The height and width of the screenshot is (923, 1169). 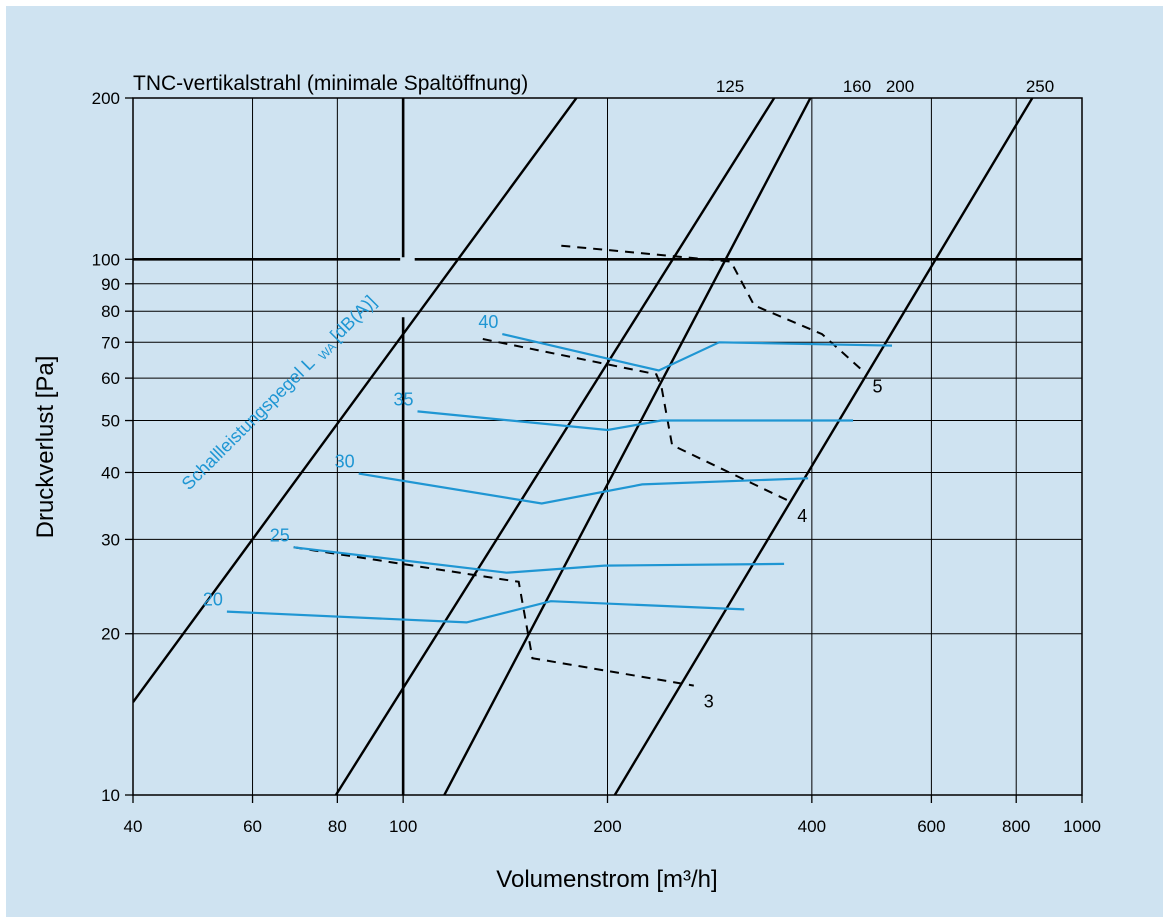 What do you see at coordinates (252, 826) in the screenshot?
I see `x-tick-label: 60` at bounding box center [252, 826].